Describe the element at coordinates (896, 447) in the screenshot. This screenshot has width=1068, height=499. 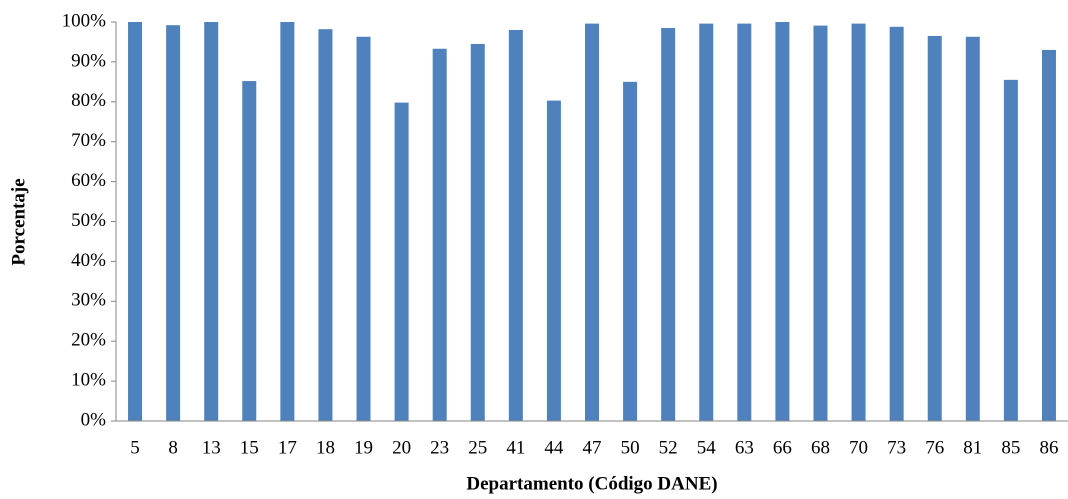
I see `x-tick-label: 73` at that location.